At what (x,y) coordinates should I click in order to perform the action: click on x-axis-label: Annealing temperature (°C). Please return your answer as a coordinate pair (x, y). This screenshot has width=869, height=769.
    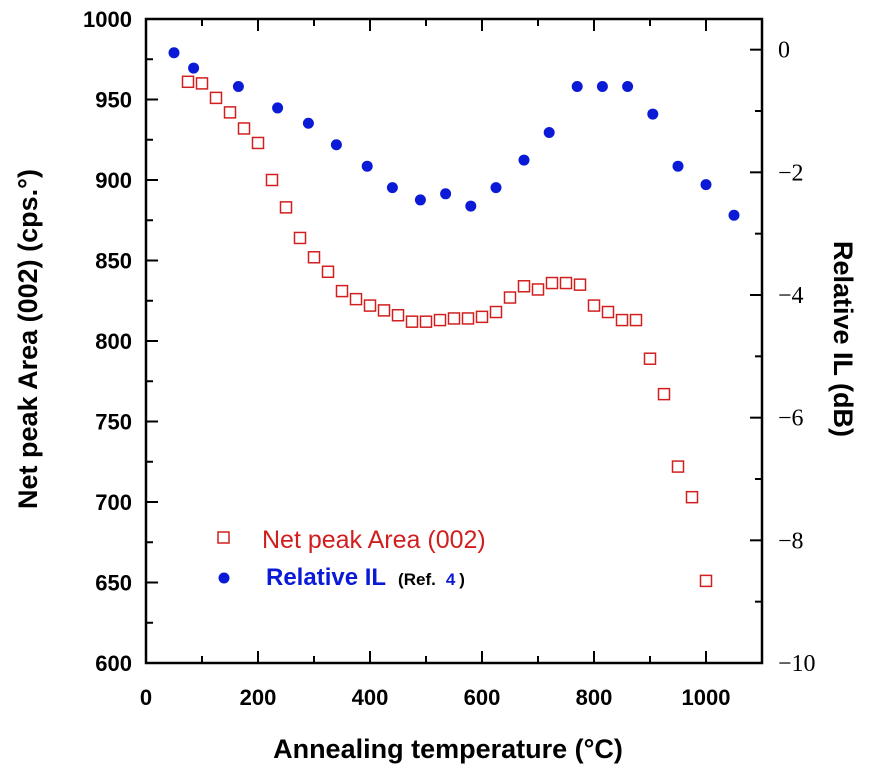
    Looking at the image, I should click on (448, 749).